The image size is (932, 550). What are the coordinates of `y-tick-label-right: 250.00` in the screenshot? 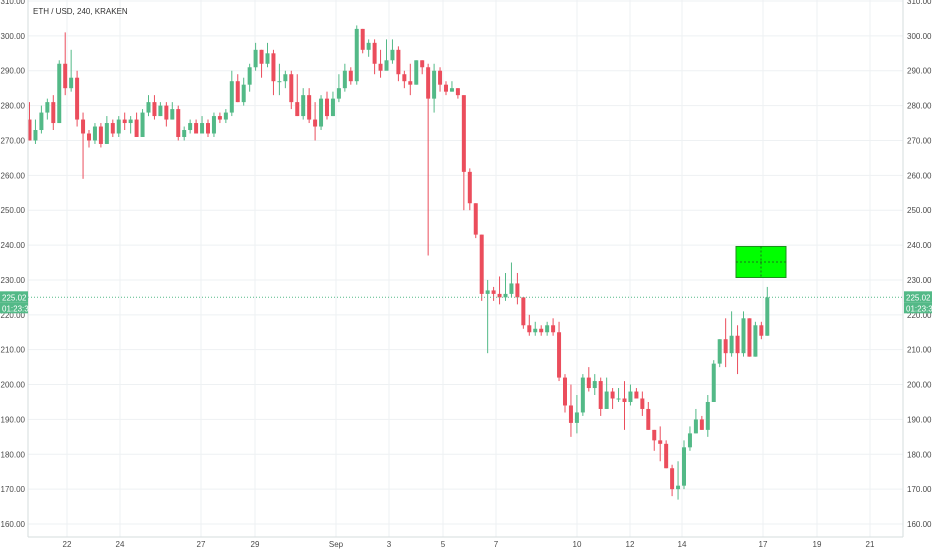 It's located at (919, 210).